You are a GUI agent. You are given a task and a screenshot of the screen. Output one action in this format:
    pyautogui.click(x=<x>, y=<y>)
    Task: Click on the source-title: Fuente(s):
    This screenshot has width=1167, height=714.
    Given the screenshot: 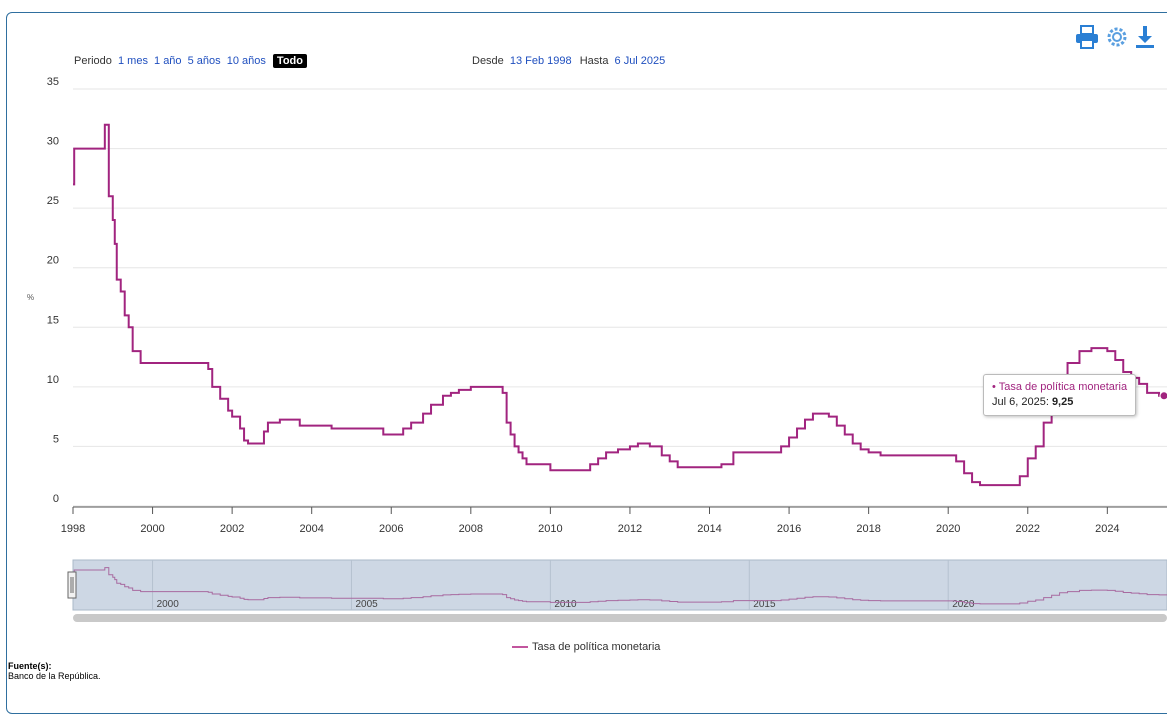 What is the action you would take?
    pyautogui.click(x=54, y=666)
    